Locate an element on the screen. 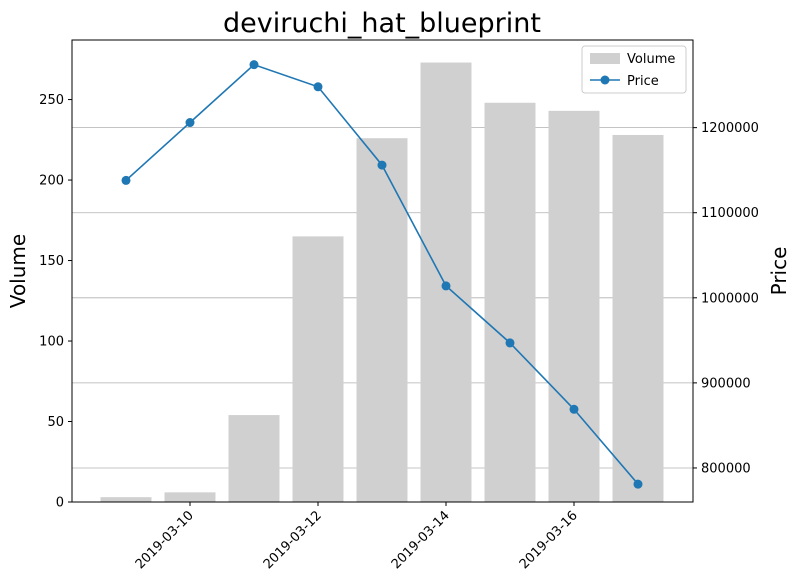 The height and width of the screenshot is (588, 798). legend-price-marker is located at coordinates (605, 80).